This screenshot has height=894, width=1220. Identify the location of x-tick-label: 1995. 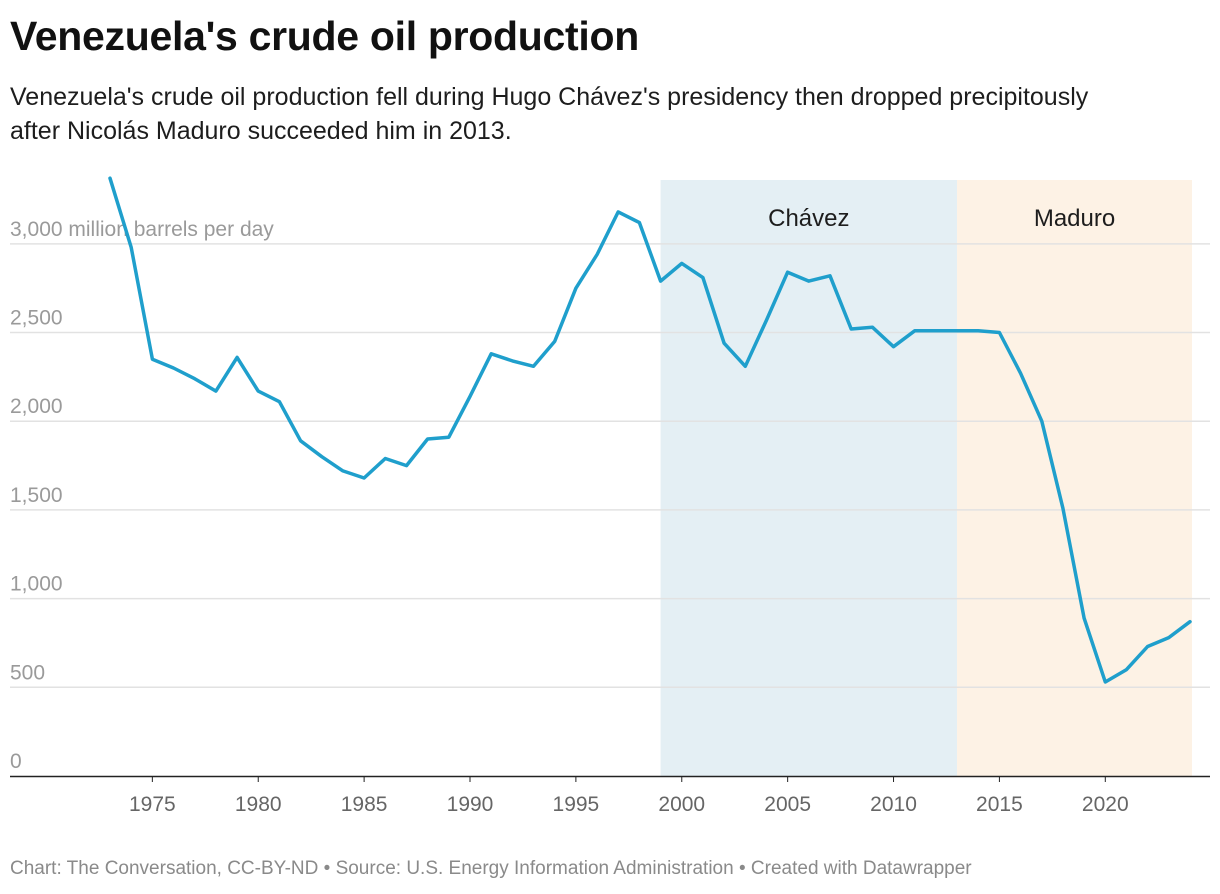
(576, 804).